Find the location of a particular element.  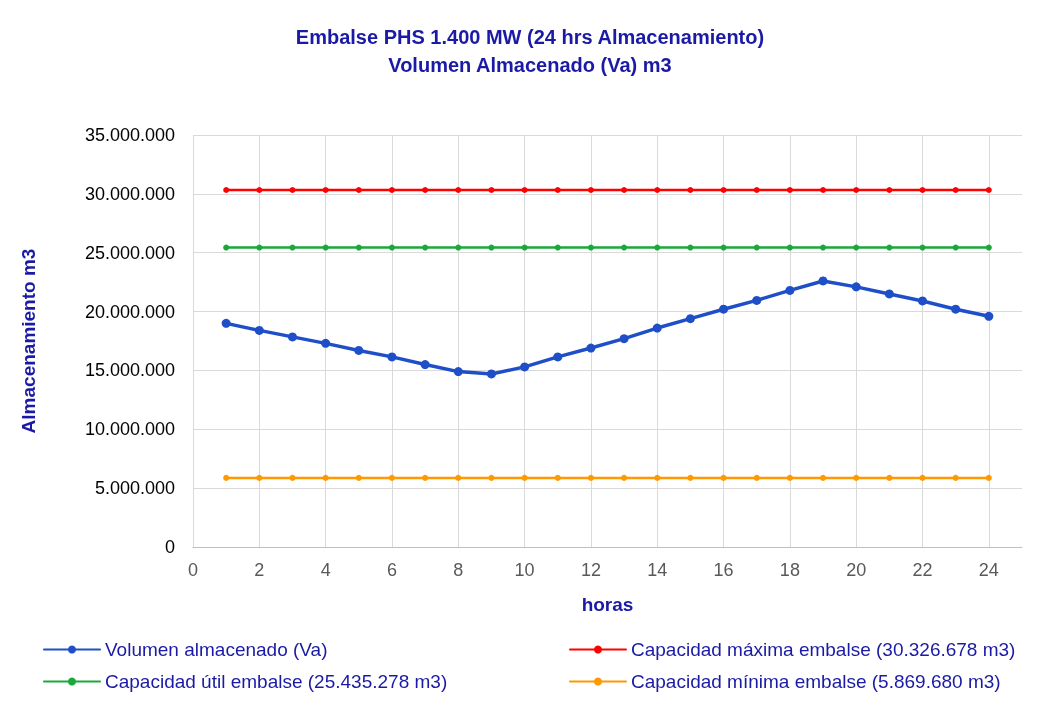

x-tick-label: 22 is located at coordinates (922, 570).